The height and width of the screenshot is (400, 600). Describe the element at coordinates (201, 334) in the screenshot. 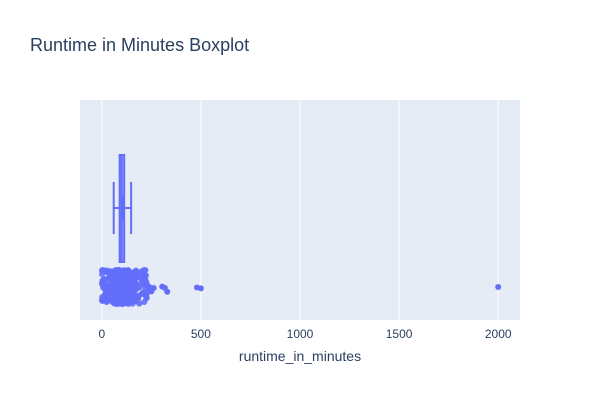

I see `x-tick-label: 500` at that location.